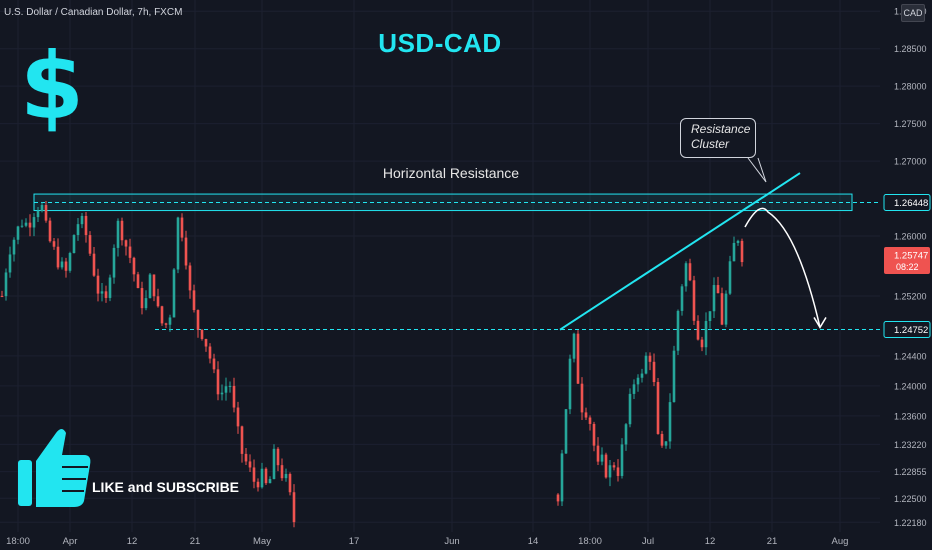 The width and height of the screenshot is (932, 550). I want to click on thumbs-up-icon, so click(54, 468).